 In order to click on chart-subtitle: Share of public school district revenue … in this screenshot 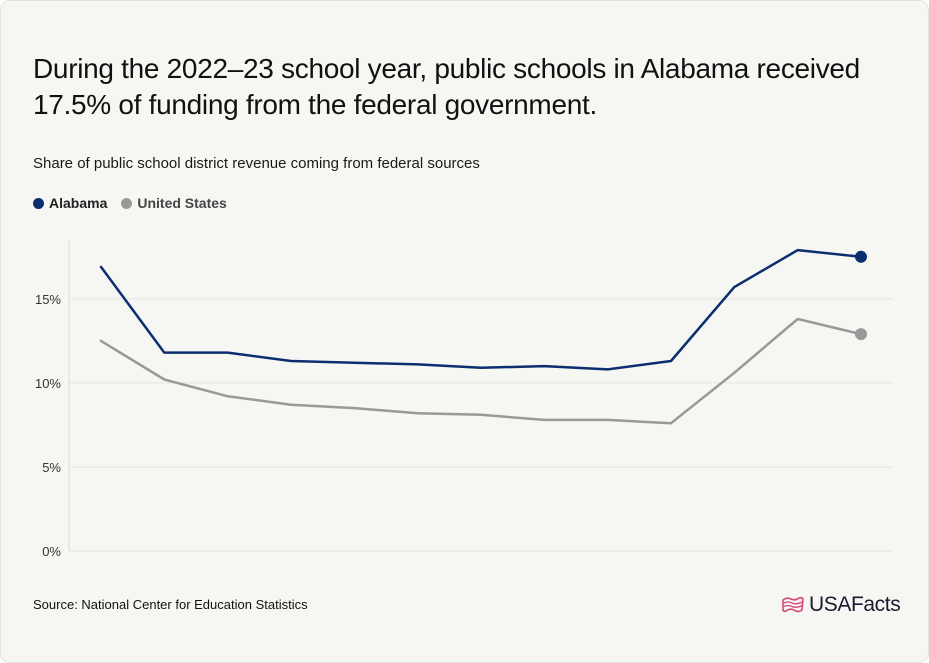, I will do `click(256, 163)`.